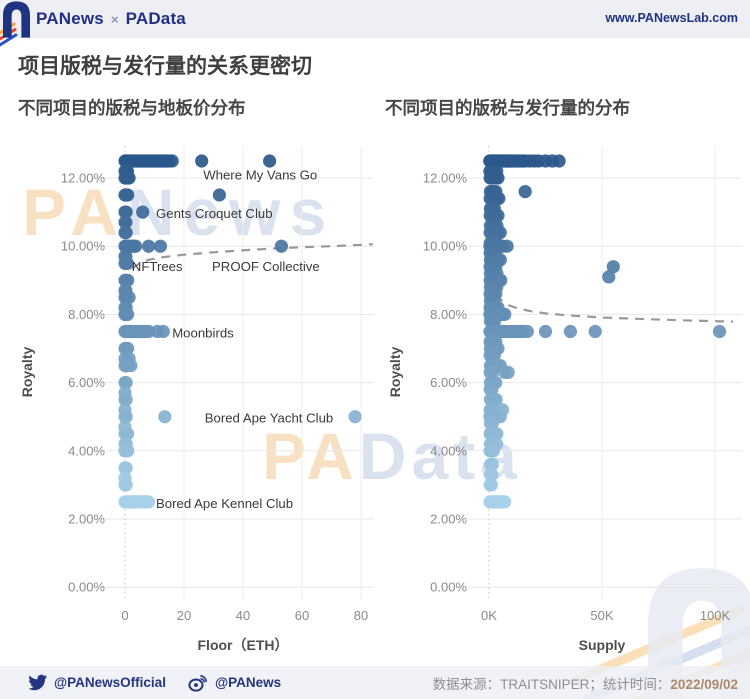 Image resolution: width=750 pixels, height=699 pixels. I want to click on trend-line, so click(611, 293).